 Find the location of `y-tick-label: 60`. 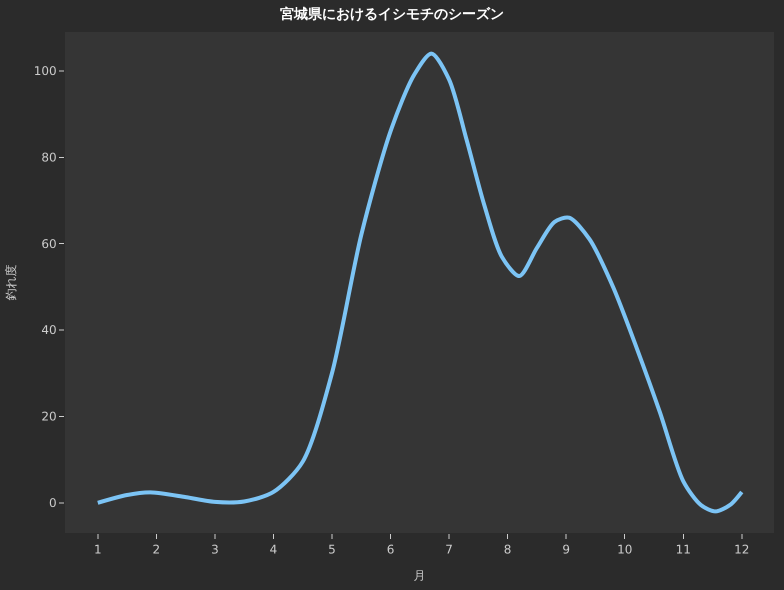

y-tick-label: 60 is located at coordinates (49, 243).